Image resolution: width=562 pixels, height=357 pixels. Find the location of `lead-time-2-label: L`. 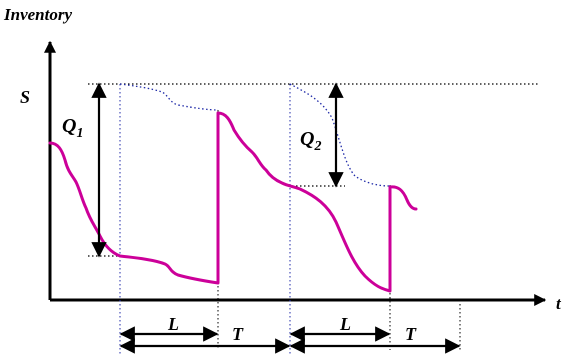

lead-time-2-label: L is located at coordinates (345, 324).